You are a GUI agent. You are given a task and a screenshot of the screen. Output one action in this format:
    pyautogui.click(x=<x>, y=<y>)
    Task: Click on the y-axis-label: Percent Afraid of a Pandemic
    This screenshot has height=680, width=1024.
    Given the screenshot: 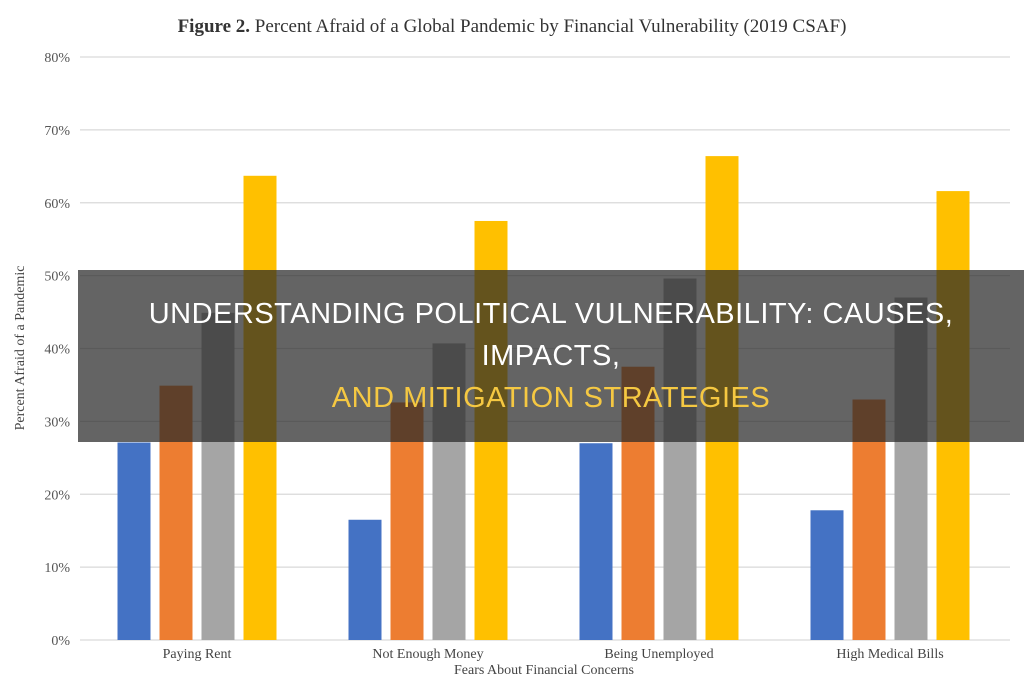 What is the action you would take?
    pyautogui.click(x=20, y=348)
    